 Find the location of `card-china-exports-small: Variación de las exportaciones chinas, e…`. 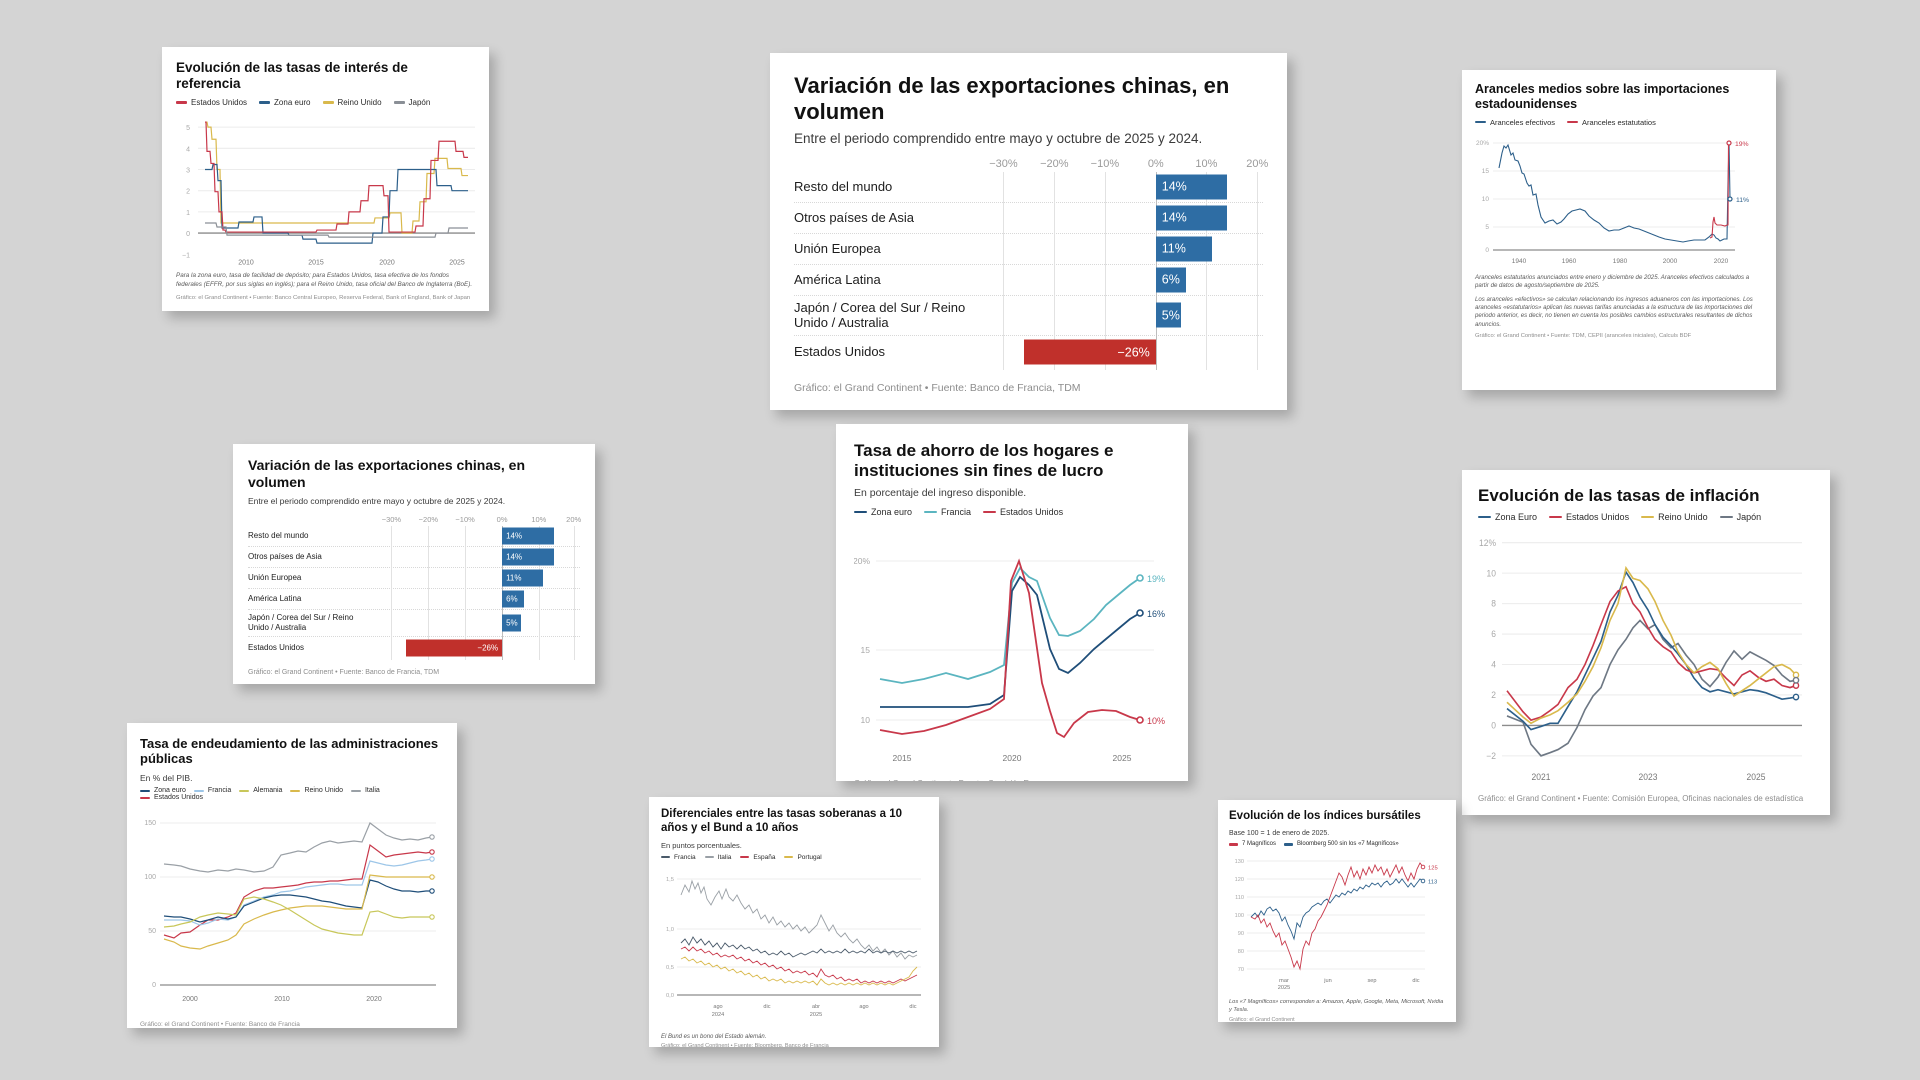

card-china-exports-small: Variación de las exportaciones chinas, e… is located at coordinates (414, 564).